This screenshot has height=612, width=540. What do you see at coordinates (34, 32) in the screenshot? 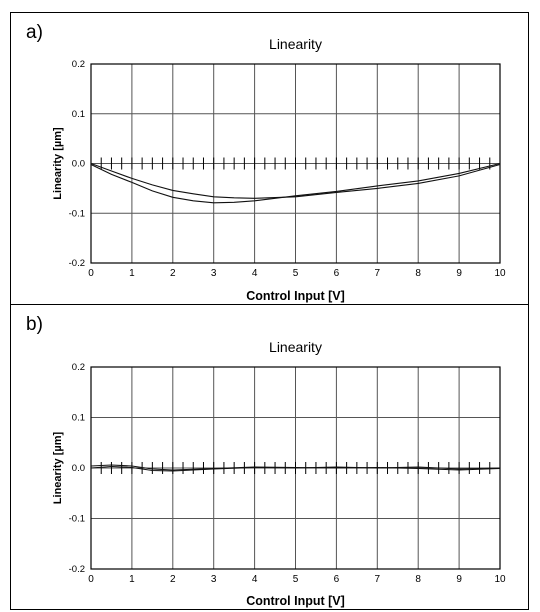
I see `panel-label: a)` at bounding box center [34, 32].